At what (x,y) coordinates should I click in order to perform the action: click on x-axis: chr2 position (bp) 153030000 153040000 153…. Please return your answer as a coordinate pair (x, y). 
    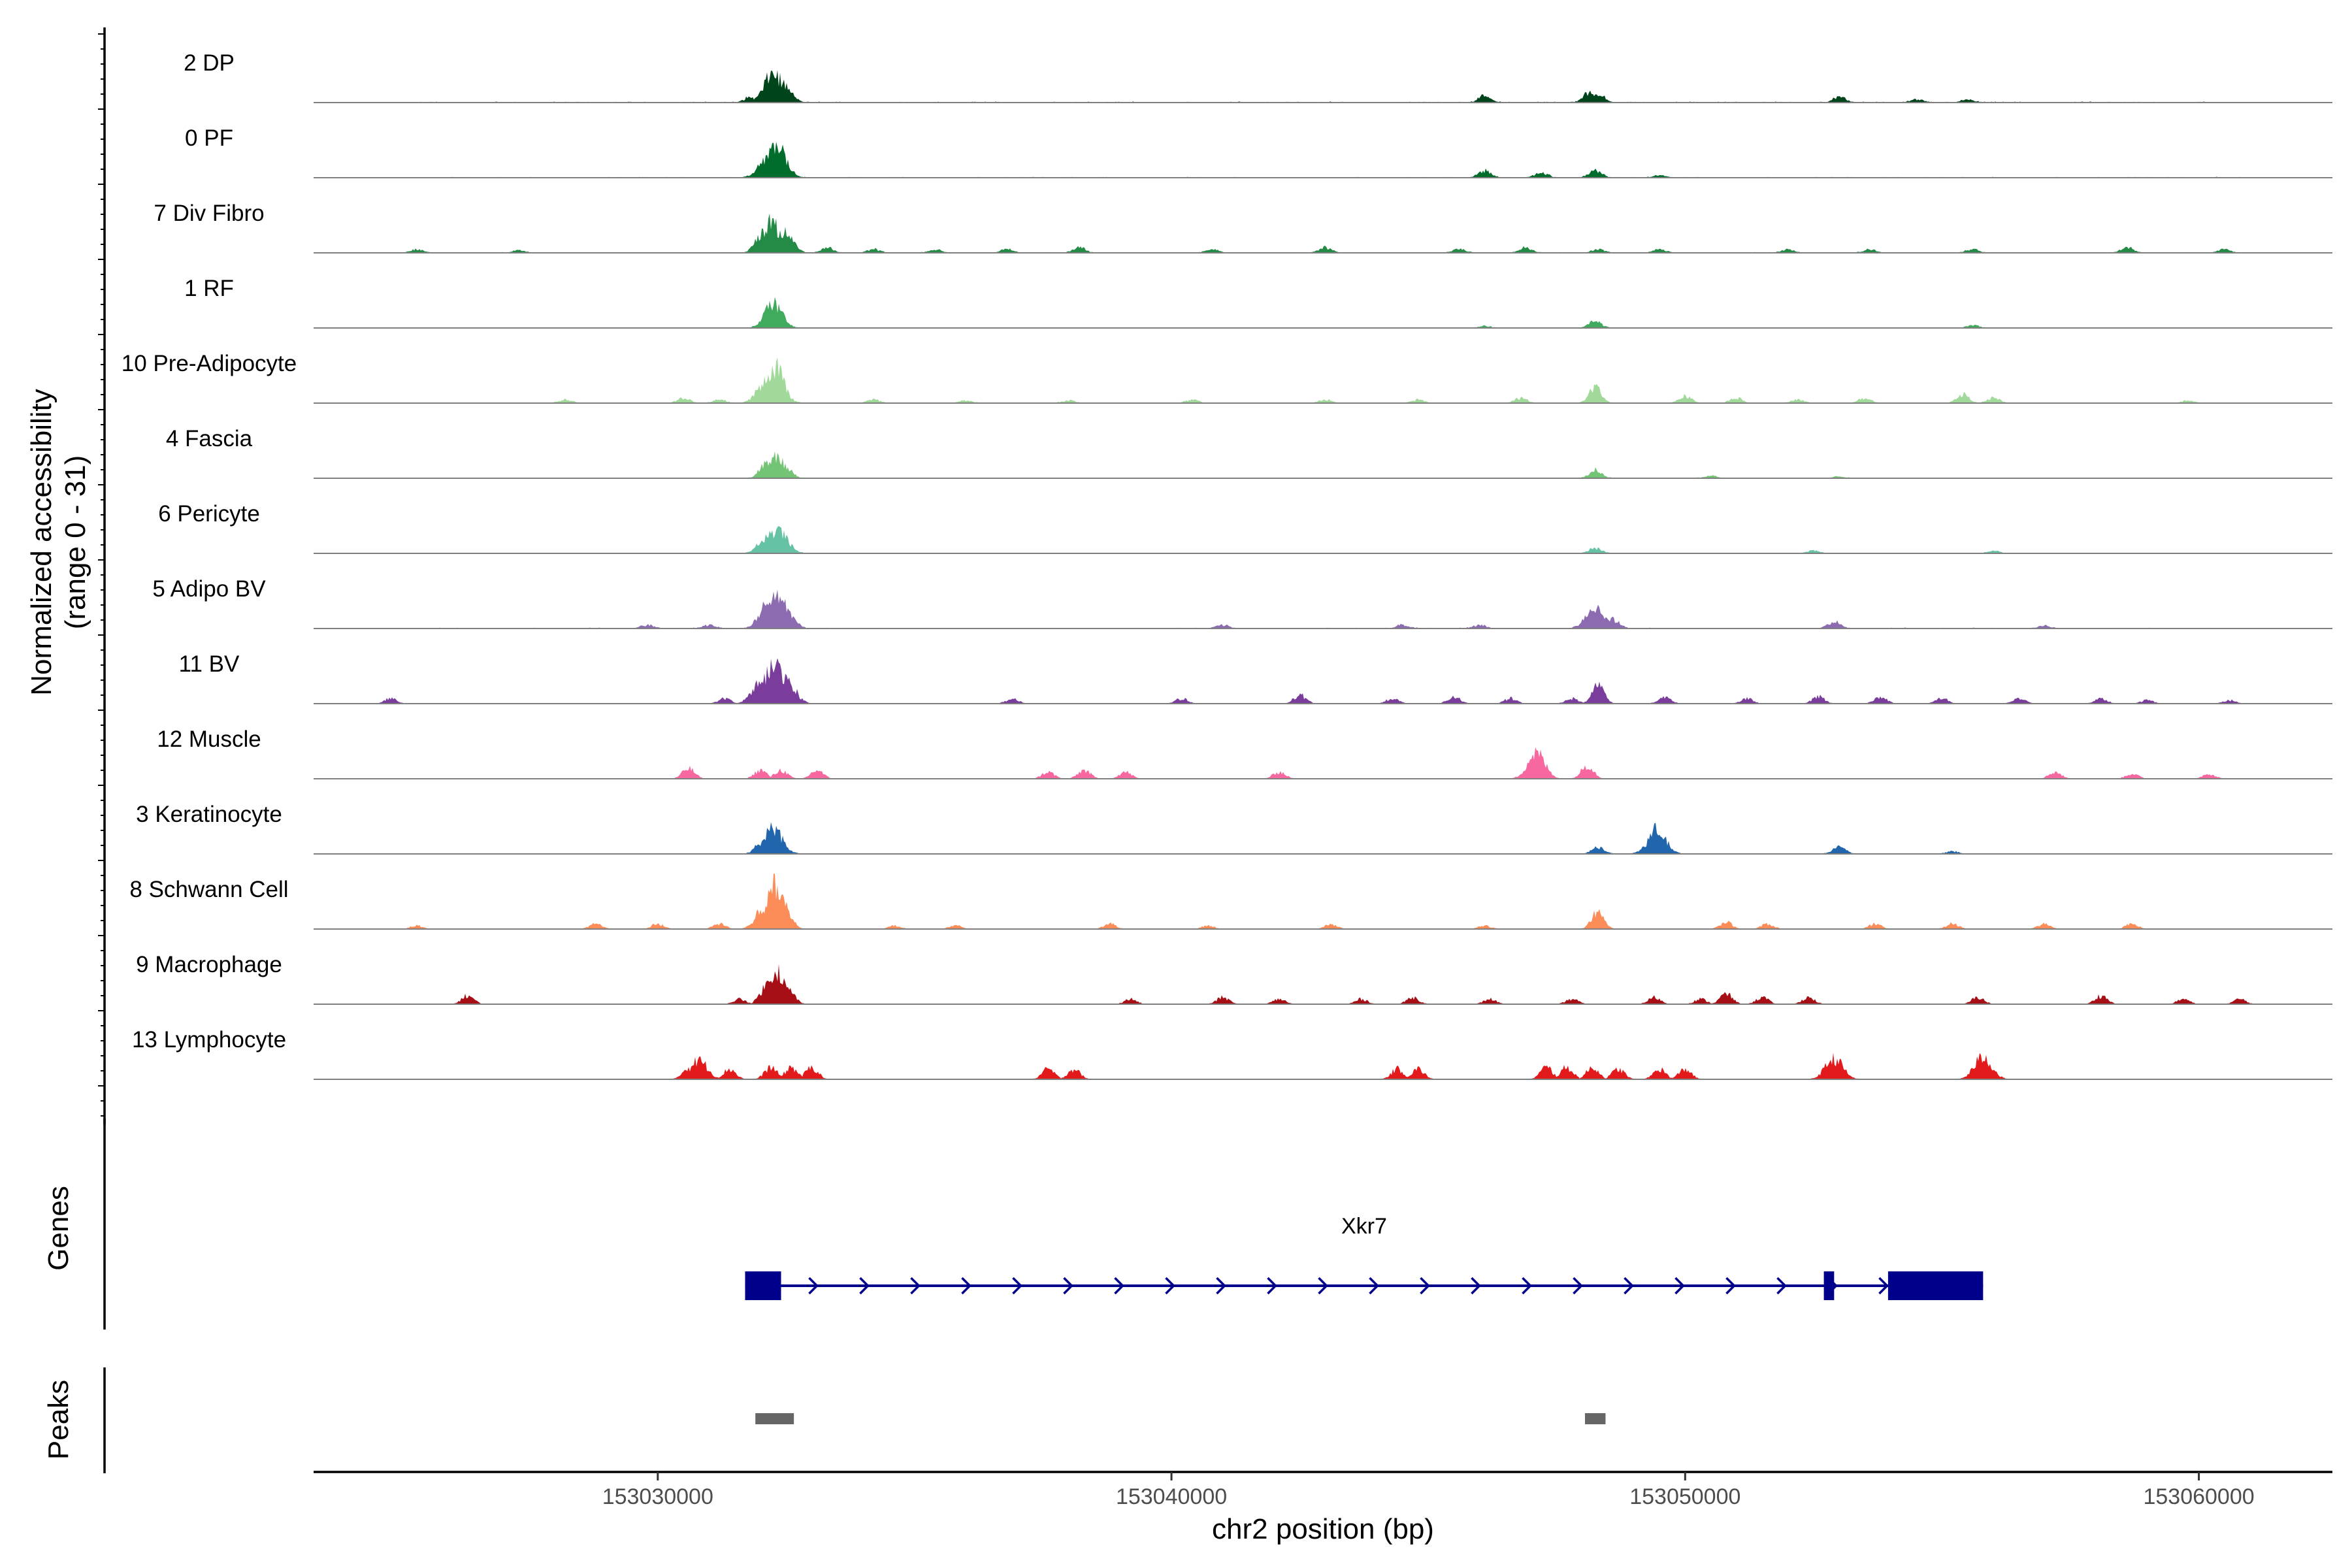
    Looking at the image, I should click on (1323, 1508).